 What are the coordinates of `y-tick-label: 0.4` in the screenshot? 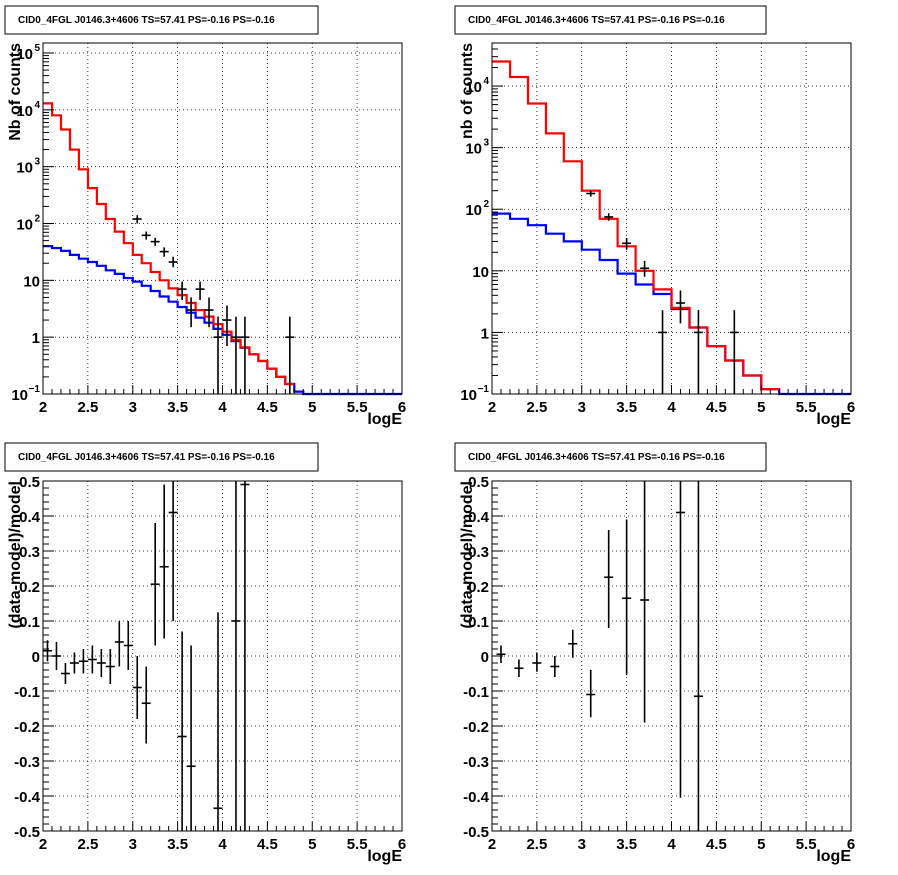 It's located at (479, 517).